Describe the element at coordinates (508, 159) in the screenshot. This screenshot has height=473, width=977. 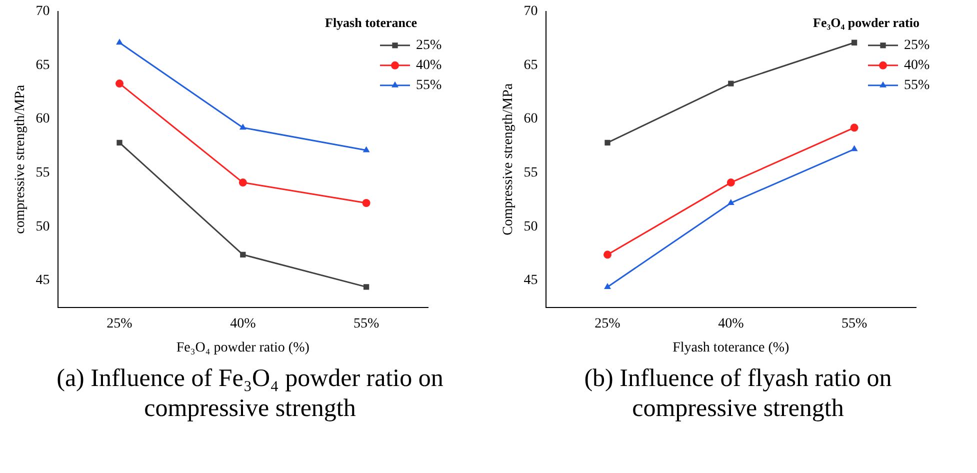
I see `y-axis-title: Compressive strength/MPa` at that location.